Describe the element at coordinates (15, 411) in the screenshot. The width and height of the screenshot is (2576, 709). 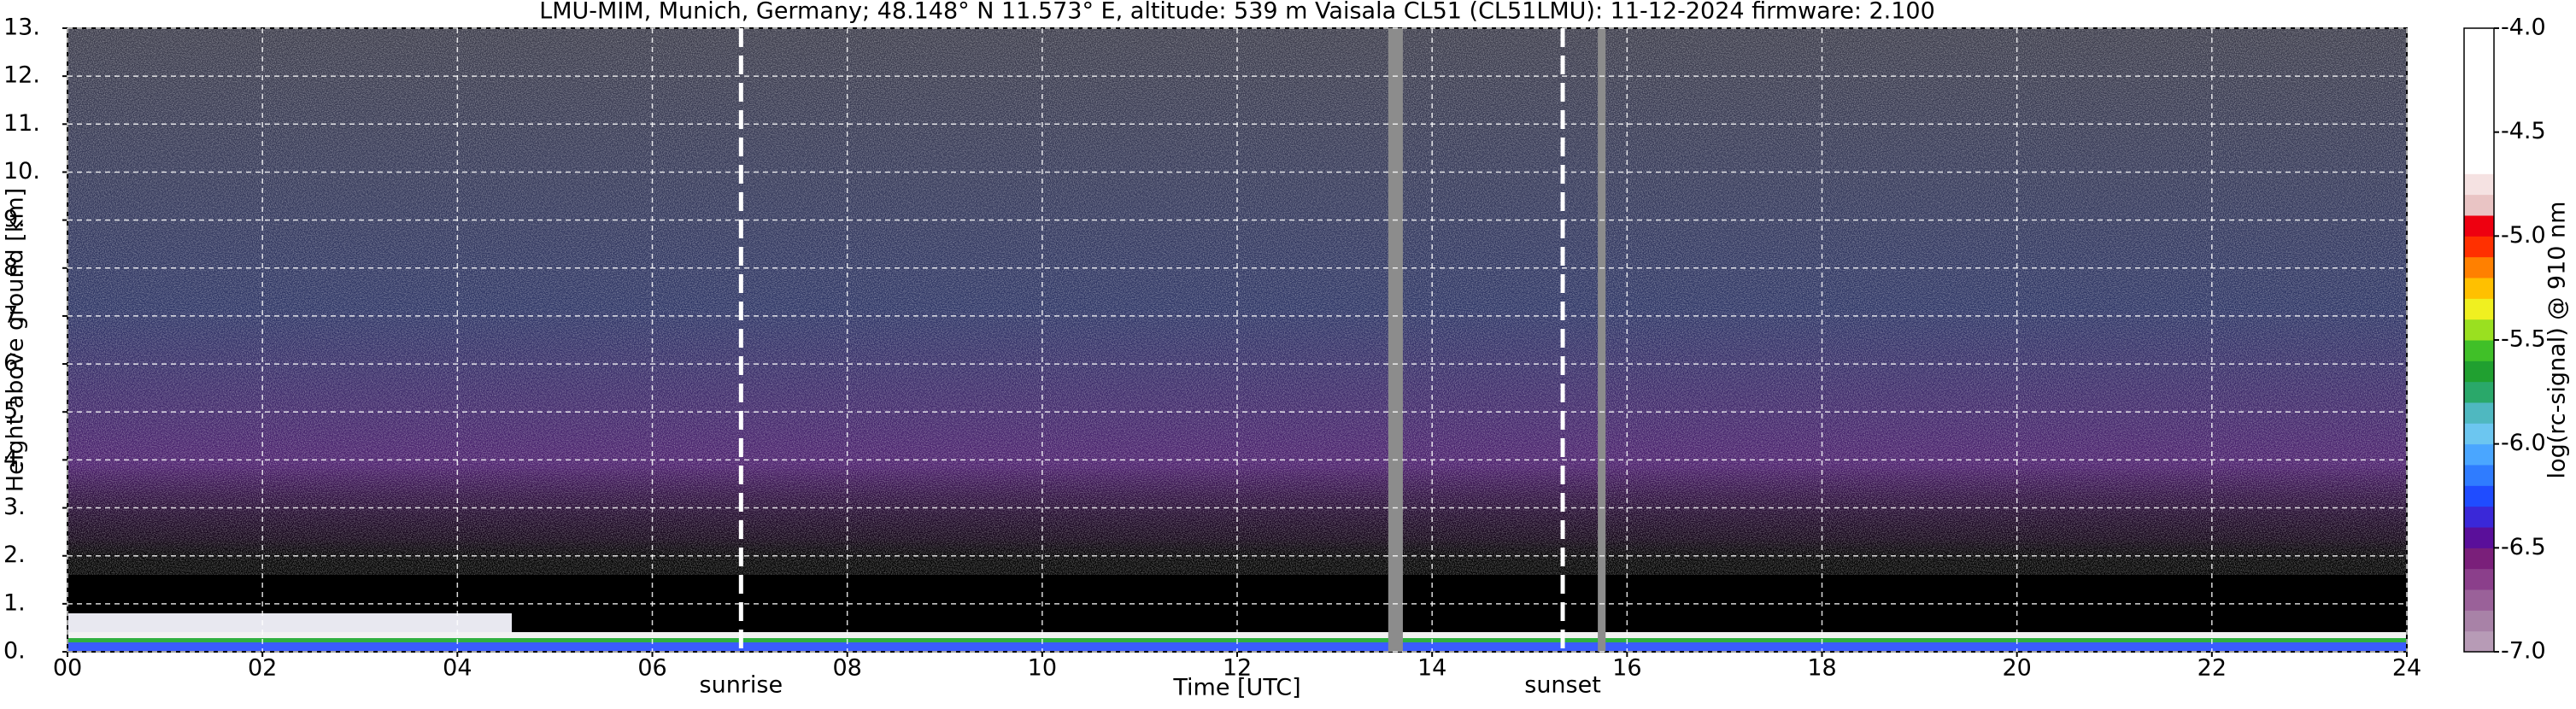
I see `y-tick-label: 5.` at that location.